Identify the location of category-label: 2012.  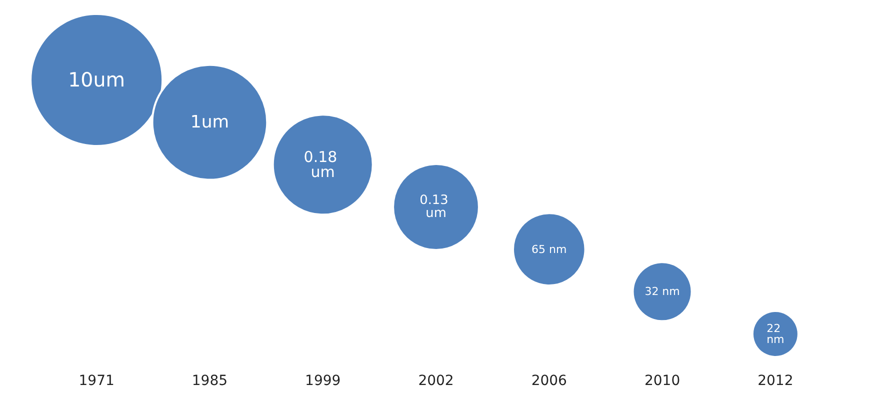
(776, 381).